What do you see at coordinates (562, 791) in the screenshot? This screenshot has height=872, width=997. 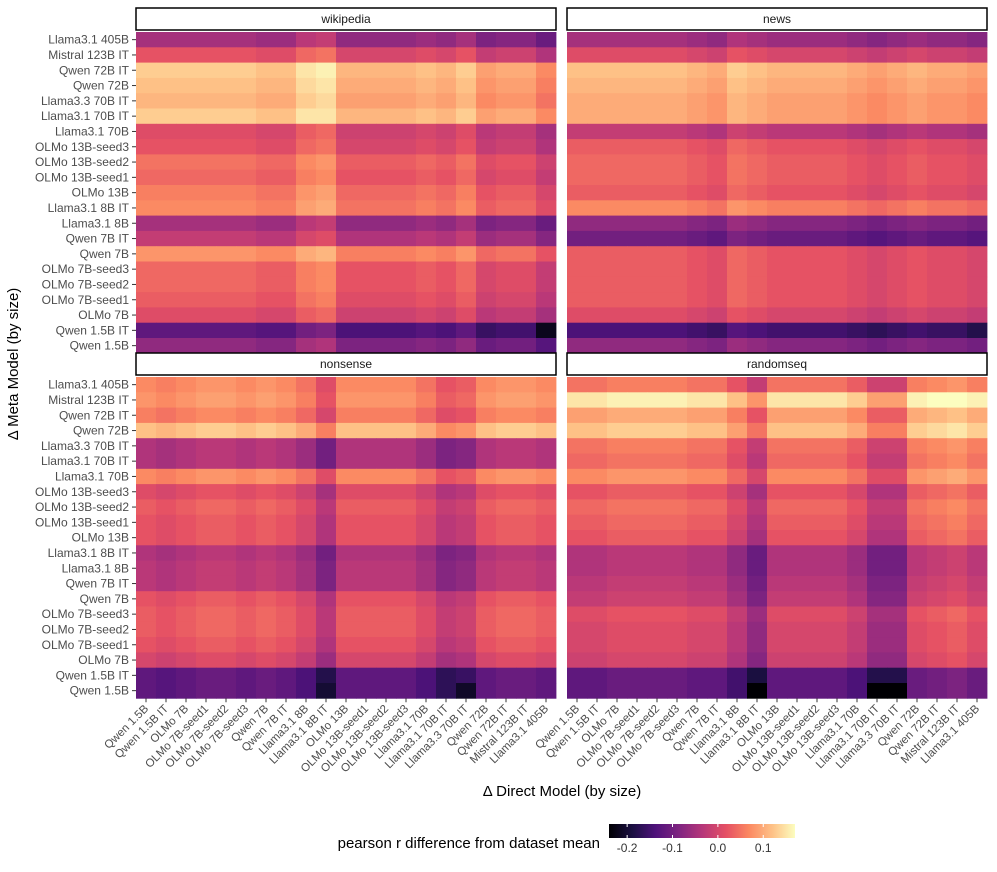 I see `x-axis-title: Δ Direct Model (by size)` at bounding box center [562, 791].